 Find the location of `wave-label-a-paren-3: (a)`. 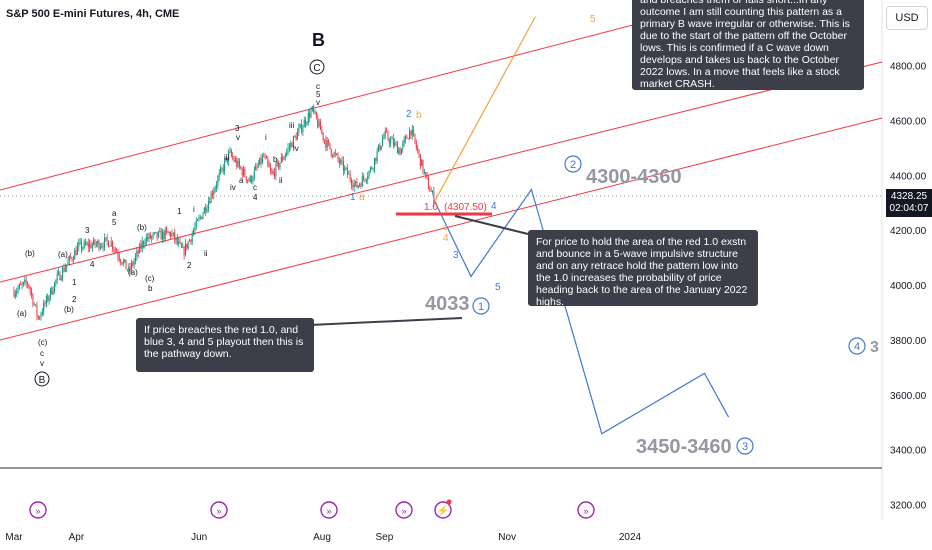

wave-label-a-paren-3: (a) is located at coordinates (133, 272).